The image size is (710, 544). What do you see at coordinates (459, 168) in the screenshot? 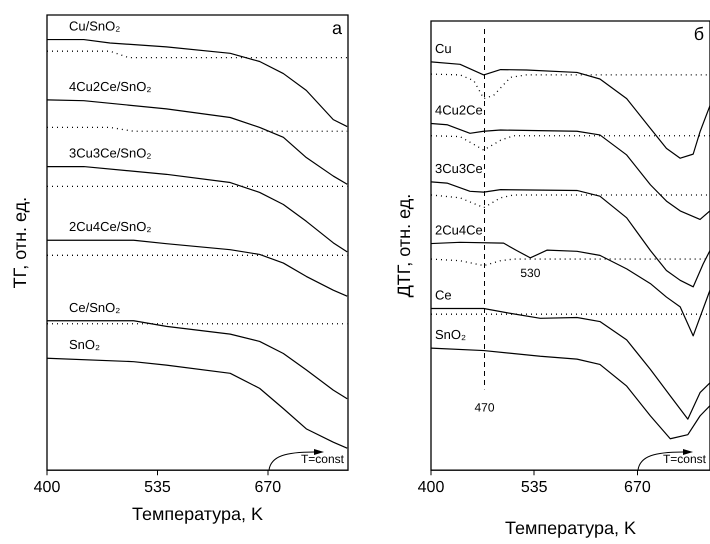
I see `series-label: 3Cu3Ce` at bounding box center [459, 168].